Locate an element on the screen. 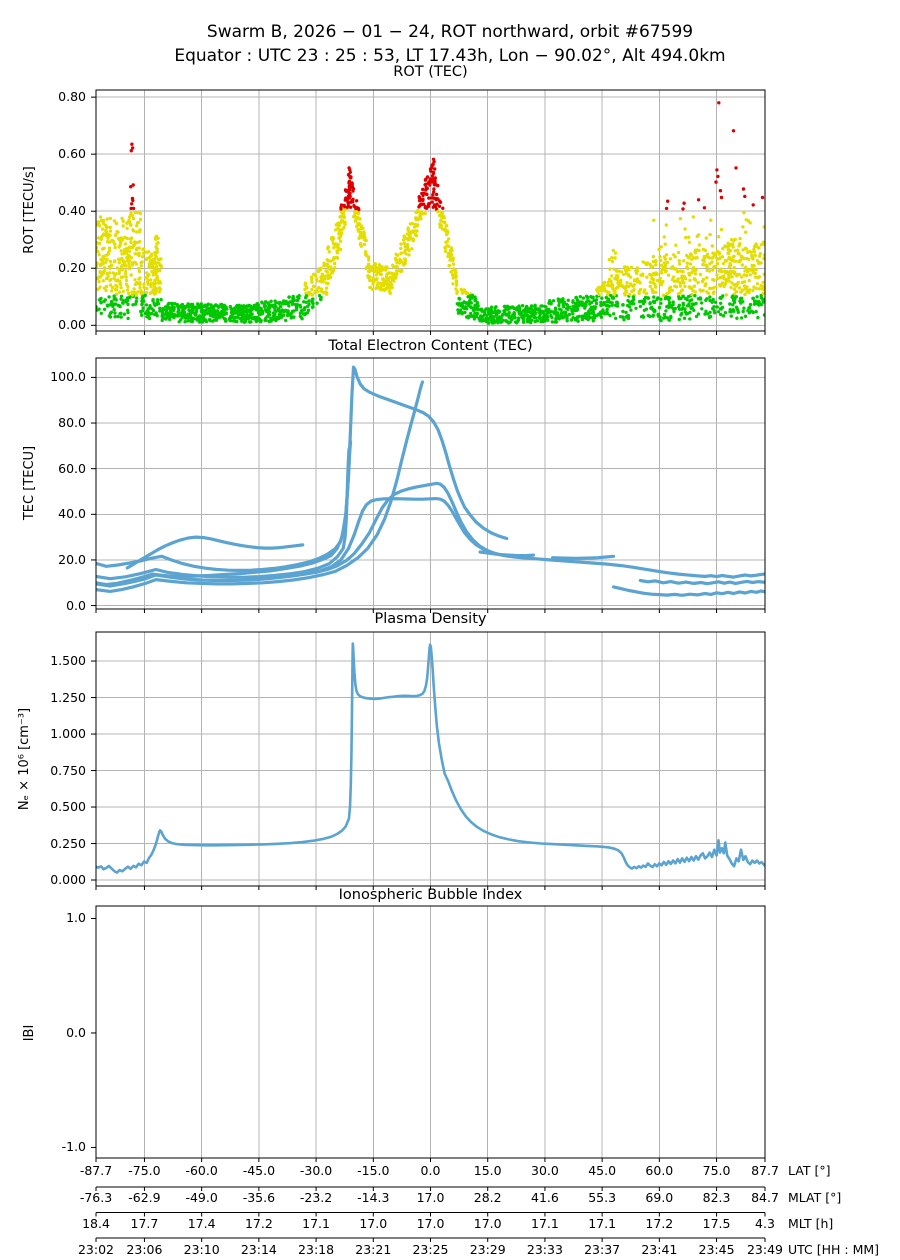  x-tick-label-row1: 55.3 is located at coordinates (602, 1197).